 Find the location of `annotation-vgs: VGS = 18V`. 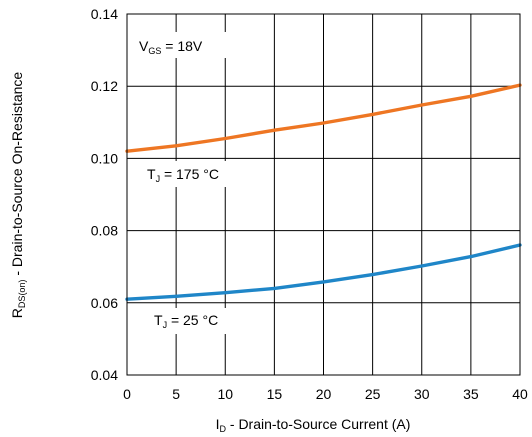

annotation-vgs: VGS = 18V is located at coordinates (186, 45).